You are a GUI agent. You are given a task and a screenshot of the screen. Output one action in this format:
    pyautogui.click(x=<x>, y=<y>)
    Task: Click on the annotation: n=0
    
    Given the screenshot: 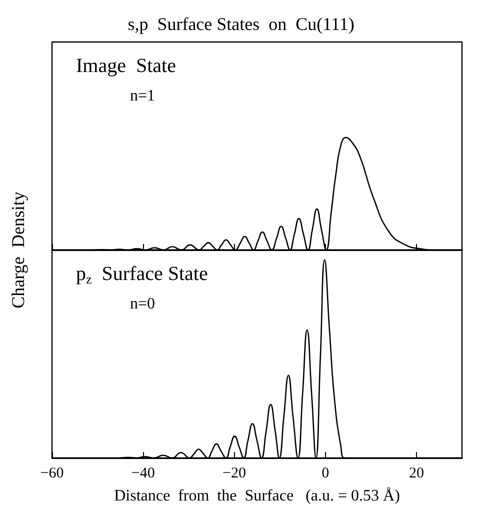 What is the action you would take?
    pyautogui.click(x=143, y=304)
    